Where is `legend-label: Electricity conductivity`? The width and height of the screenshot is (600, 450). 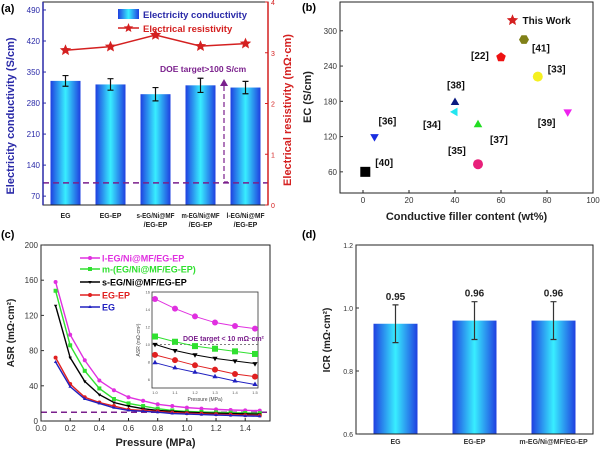 legend-label: Electricity conductivity is located at coordinates (195, 15).